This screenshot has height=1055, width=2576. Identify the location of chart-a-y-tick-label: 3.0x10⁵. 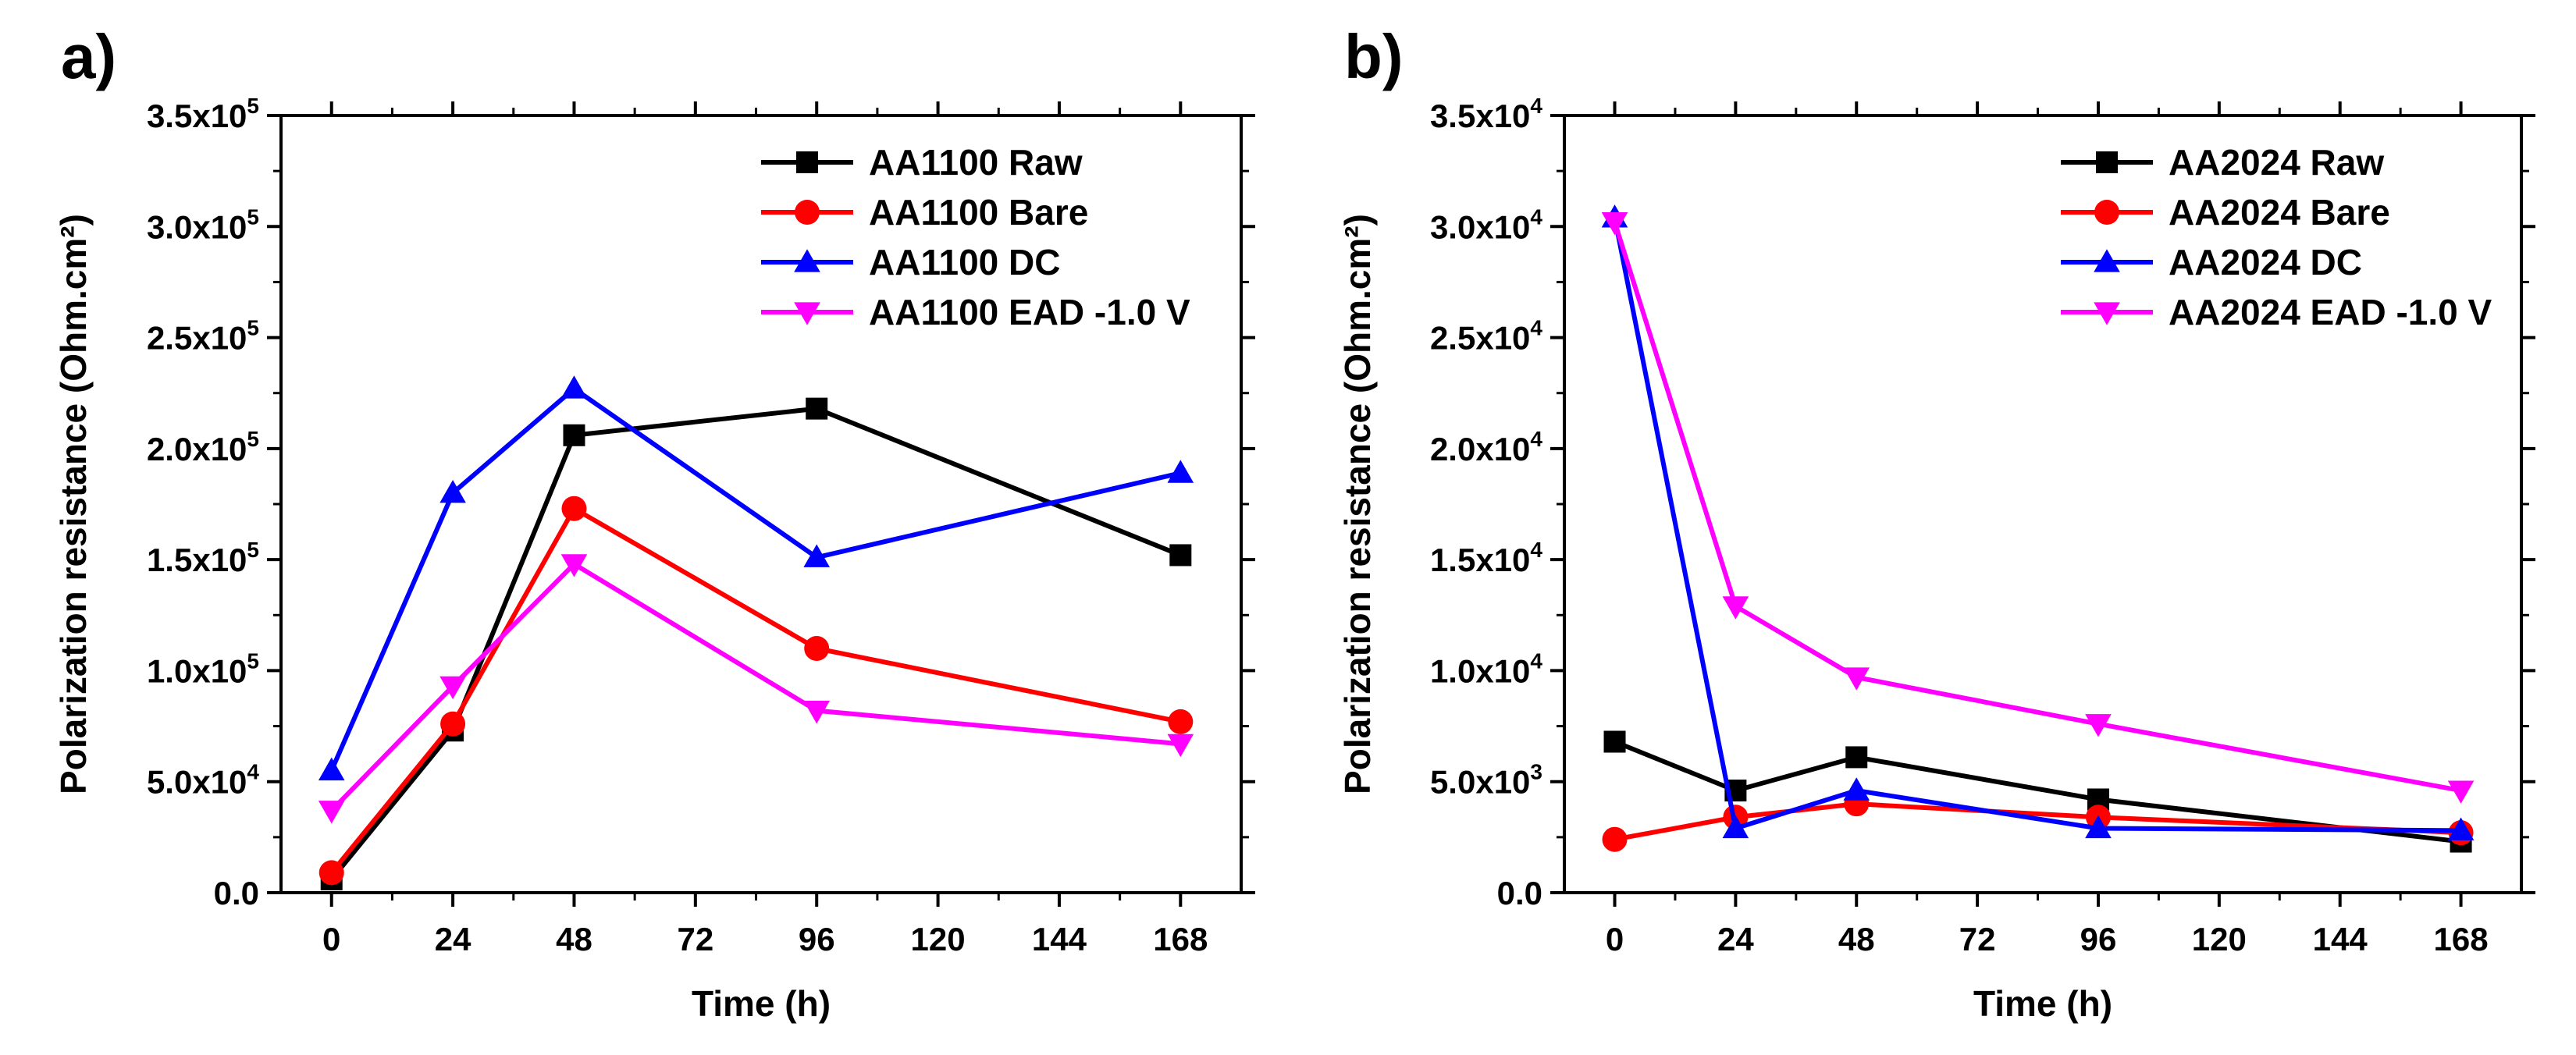
(203, 224).